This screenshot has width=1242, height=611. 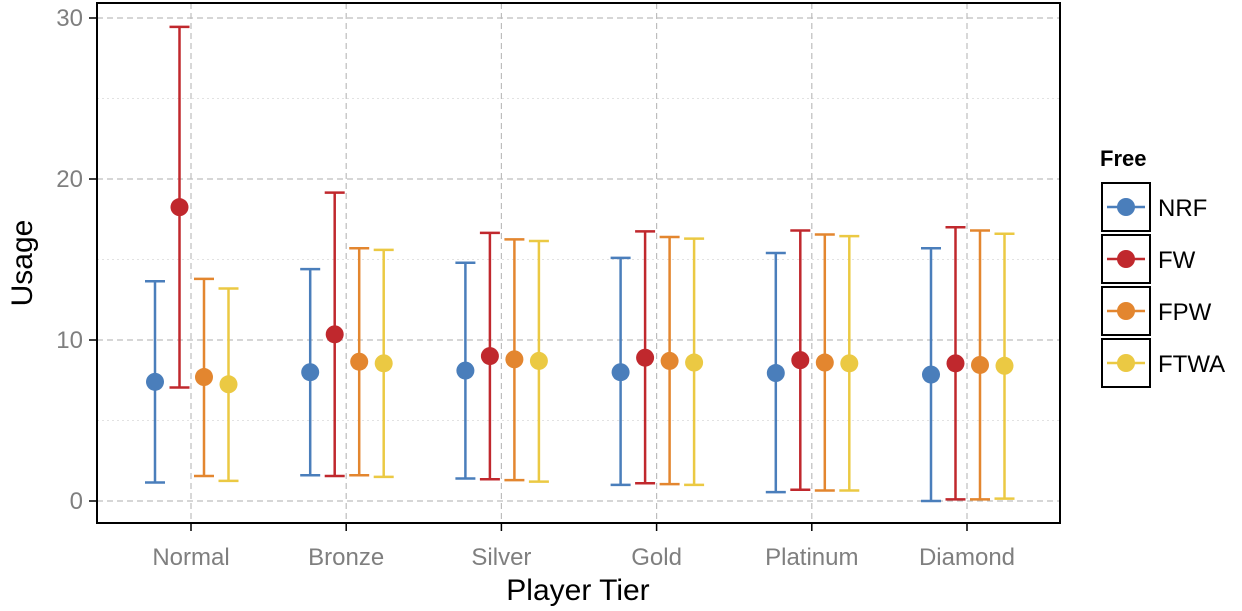 I want to click on x-tick-label: Silver, so click(x=501, y=557).